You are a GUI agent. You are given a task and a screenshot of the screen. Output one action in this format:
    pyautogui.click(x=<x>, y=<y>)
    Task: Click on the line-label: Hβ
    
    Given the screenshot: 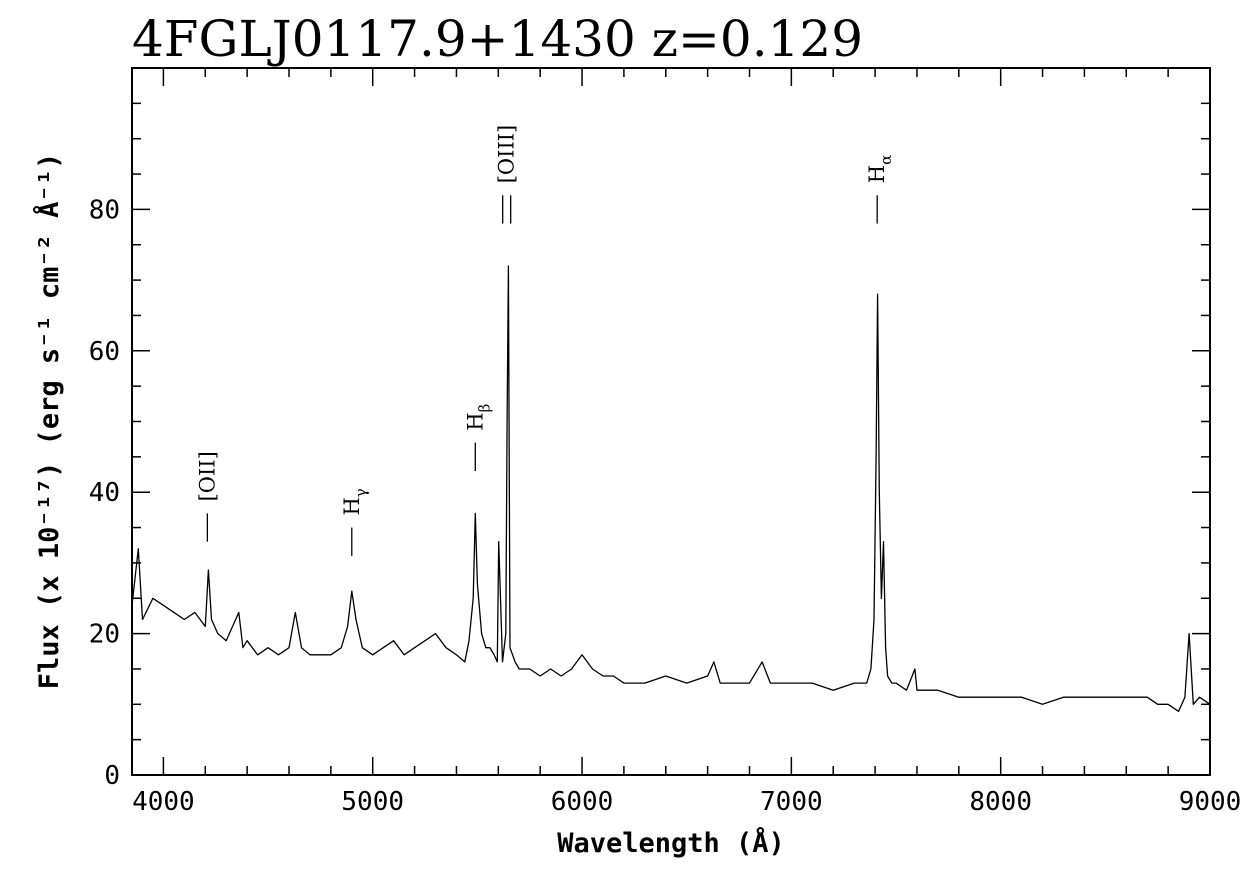 What is the action you would take?
    pyautogui.click(x=478, y=417)
    